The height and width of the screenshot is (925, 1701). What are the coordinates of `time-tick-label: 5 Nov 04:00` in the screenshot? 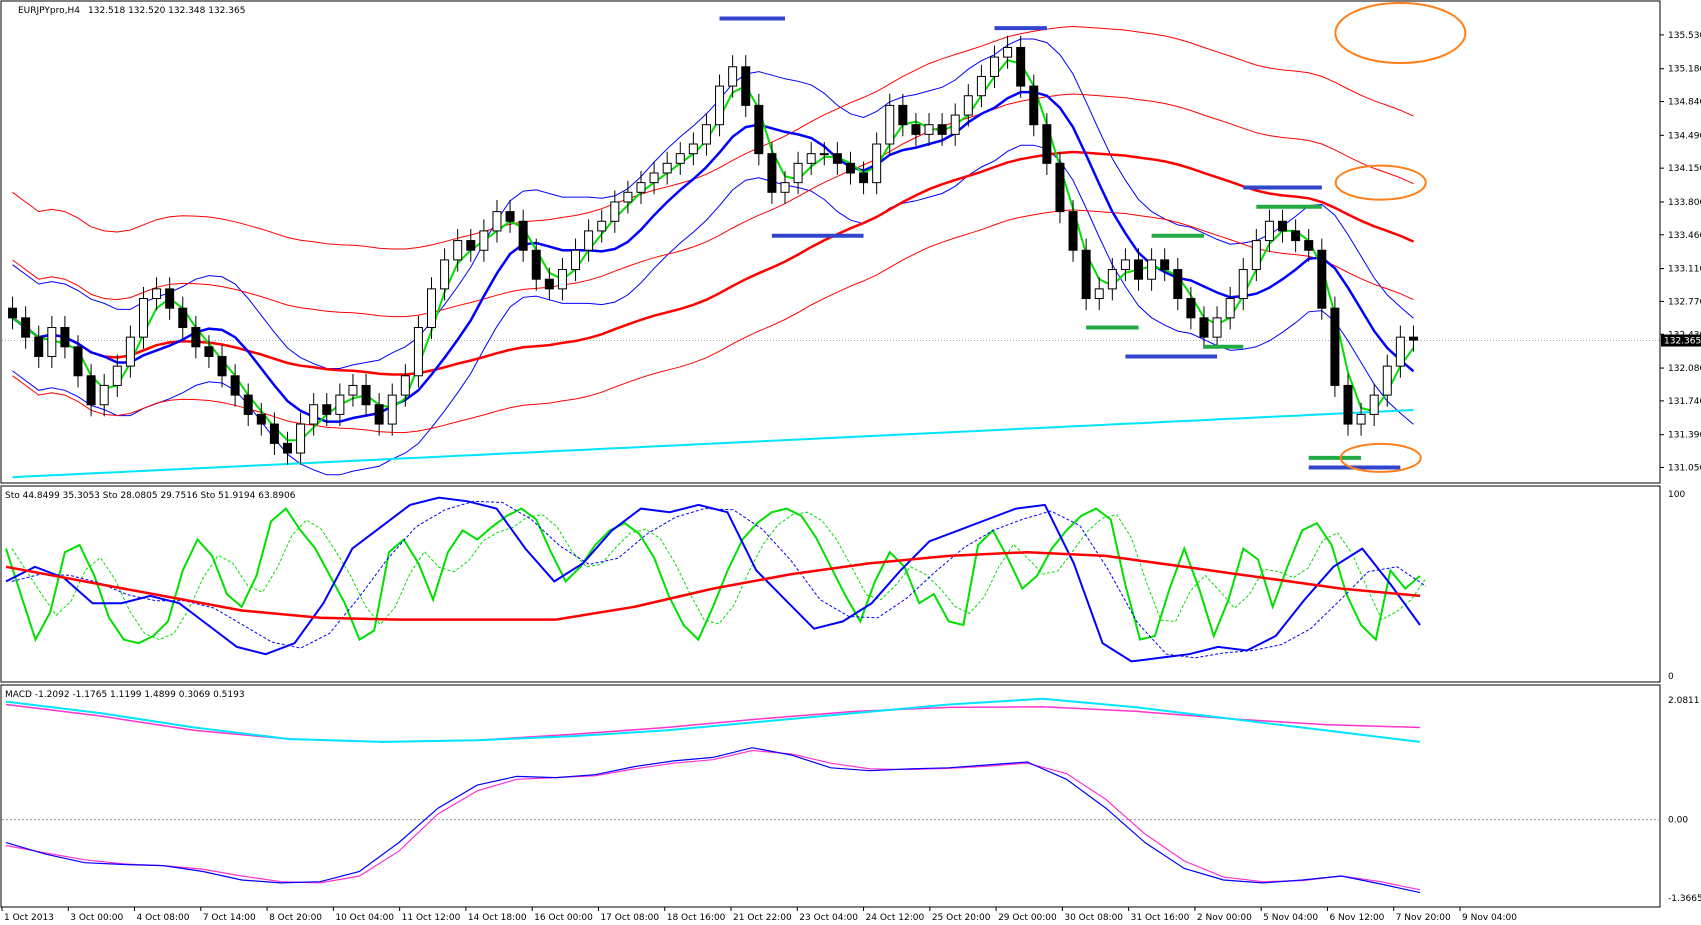 It's located at (1290, 918).